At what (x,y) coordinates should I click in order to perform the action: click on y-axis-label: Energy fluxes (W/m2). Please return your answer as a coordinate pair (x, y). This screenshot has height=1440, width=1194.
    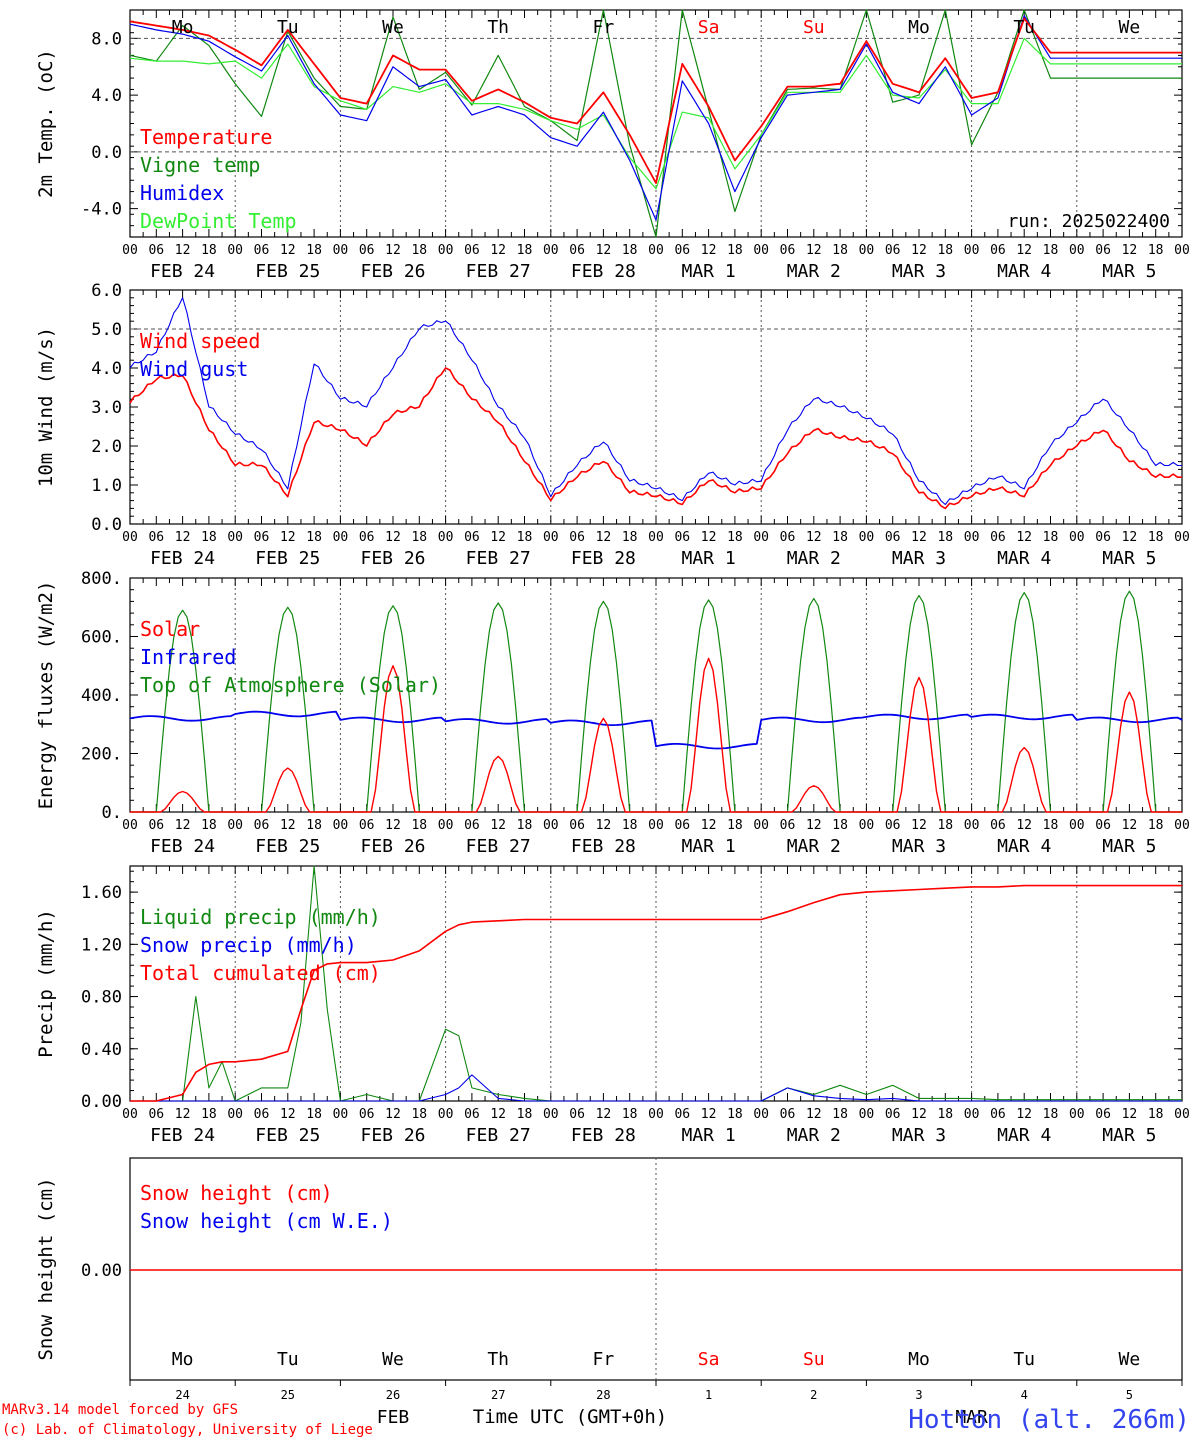
    Looking at the image, I should click on (46, 695).